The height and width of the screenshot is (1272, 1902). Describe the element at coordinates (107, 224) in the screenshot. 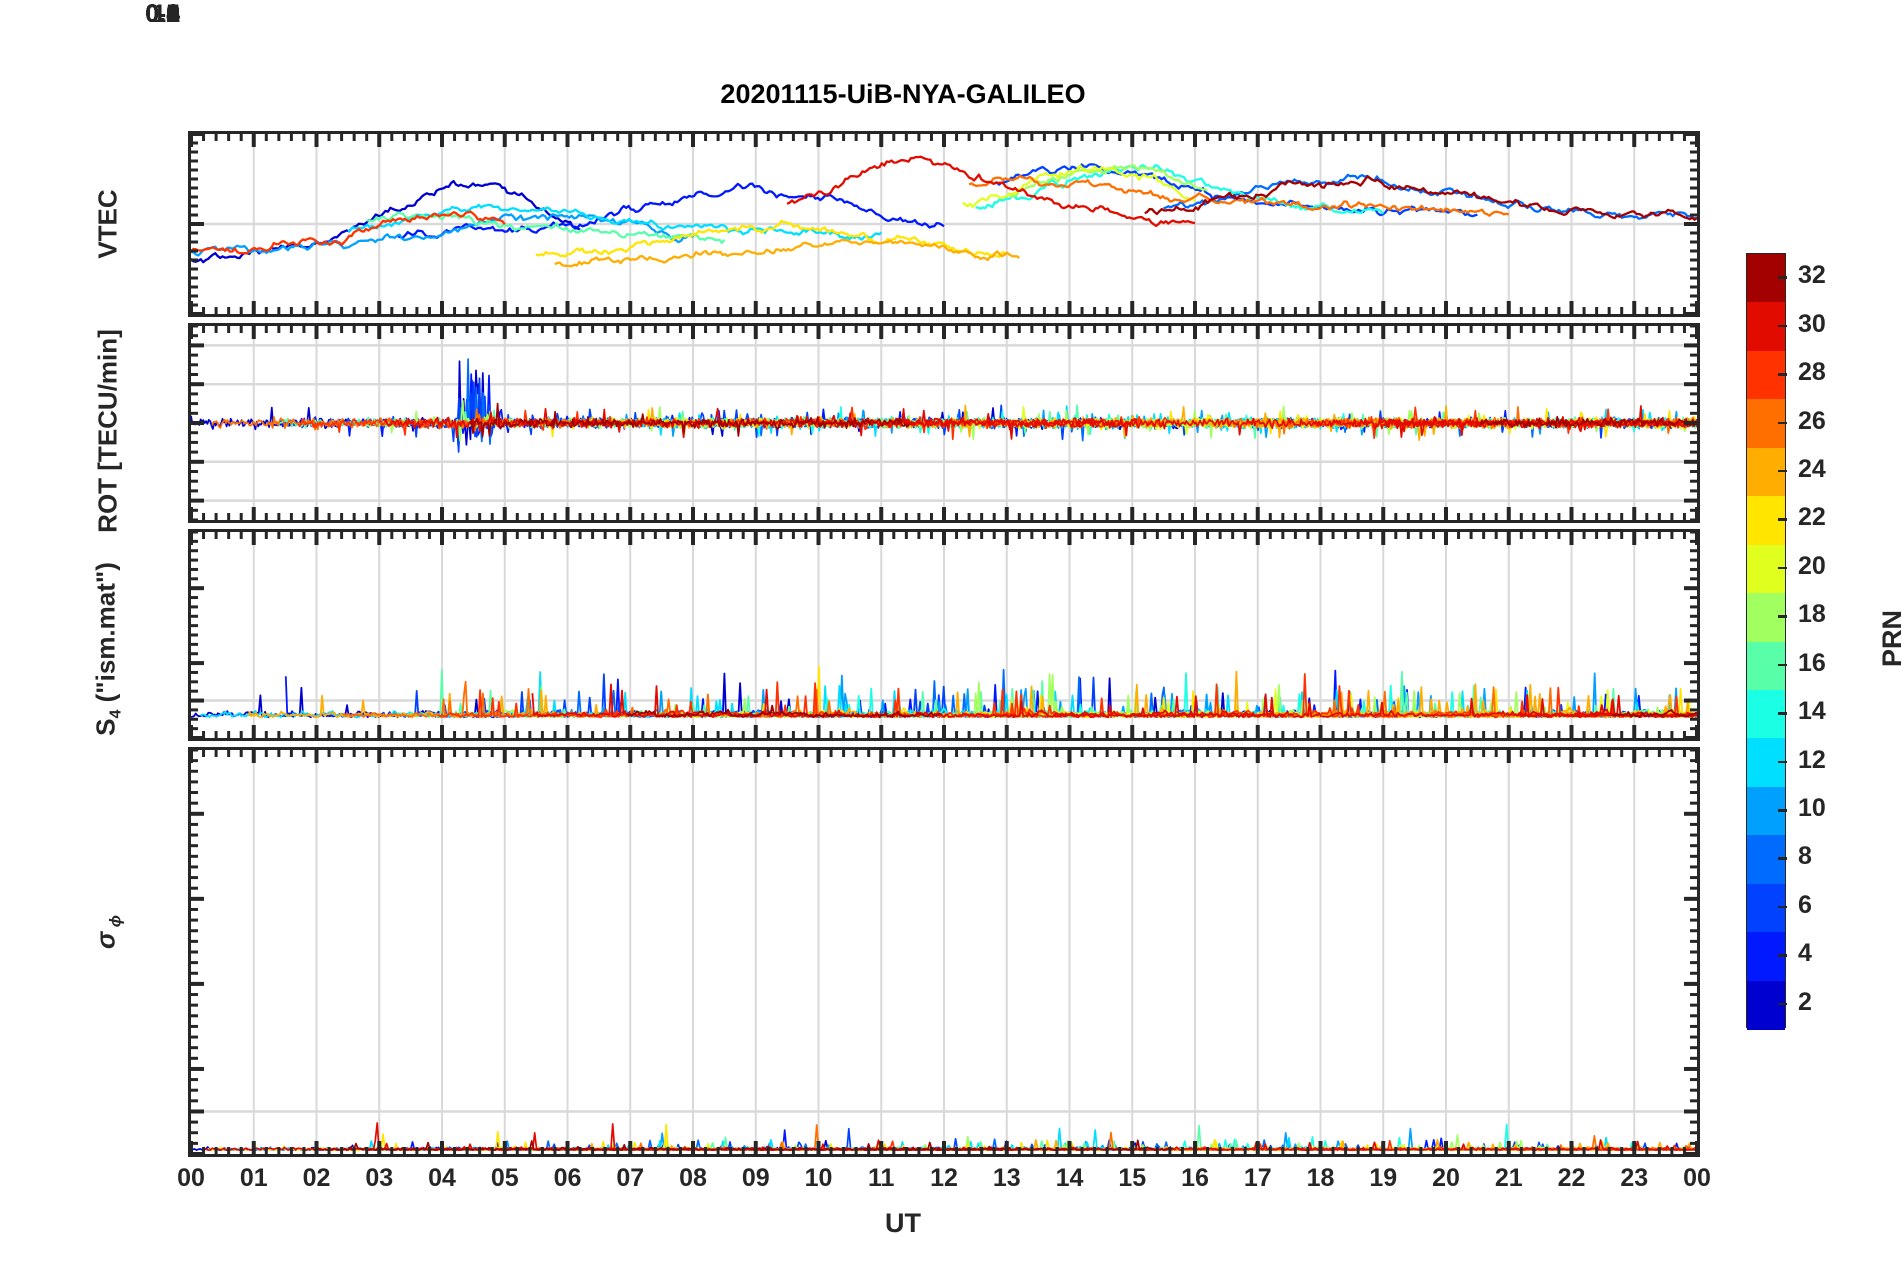

I see `y-axis-label-vtec: VTEC` at that location.